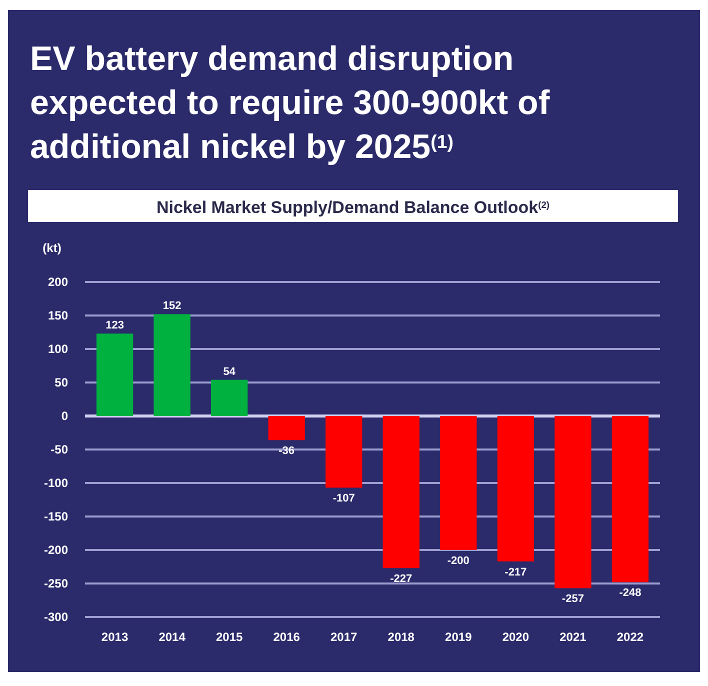  Describe the element at coordinates (56, 550) in the screenshot. I see `y-tick-label: -200` at that location.